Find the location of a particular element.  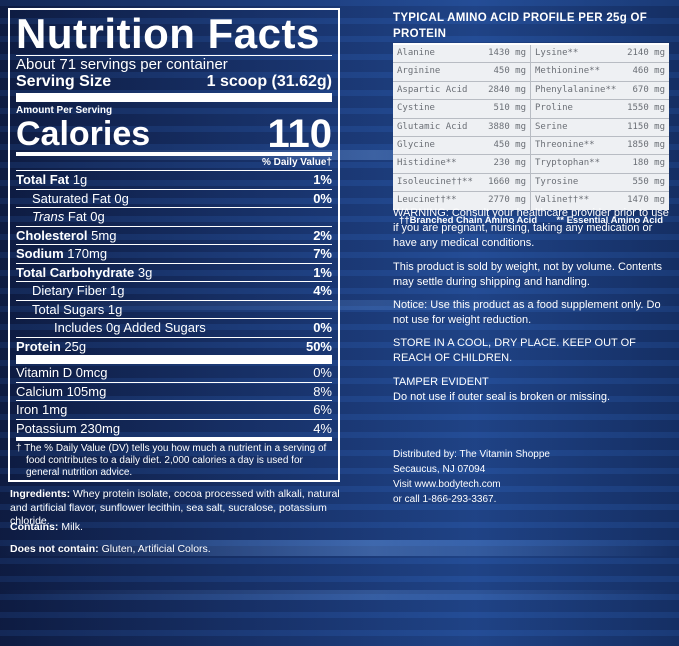

nutrient-row-added-sugars: Includes 0g Added Sugars 0% is located at coordinates (174, 327).